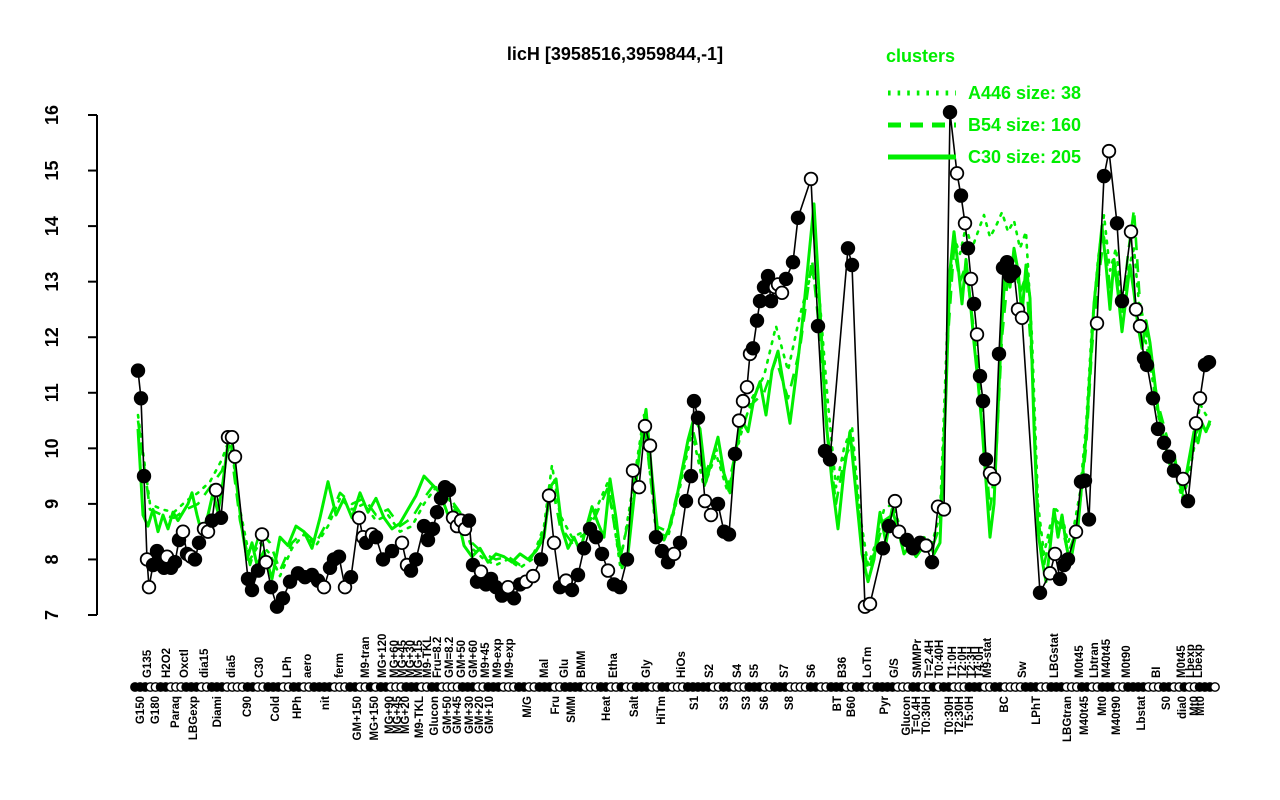 This screenshot has height=800, width=1280. What do you see at coordinates (1025, 156) in the screenshot?
I see `legend-item-label: C30 size: 205` at bounding box center [1025, 156].